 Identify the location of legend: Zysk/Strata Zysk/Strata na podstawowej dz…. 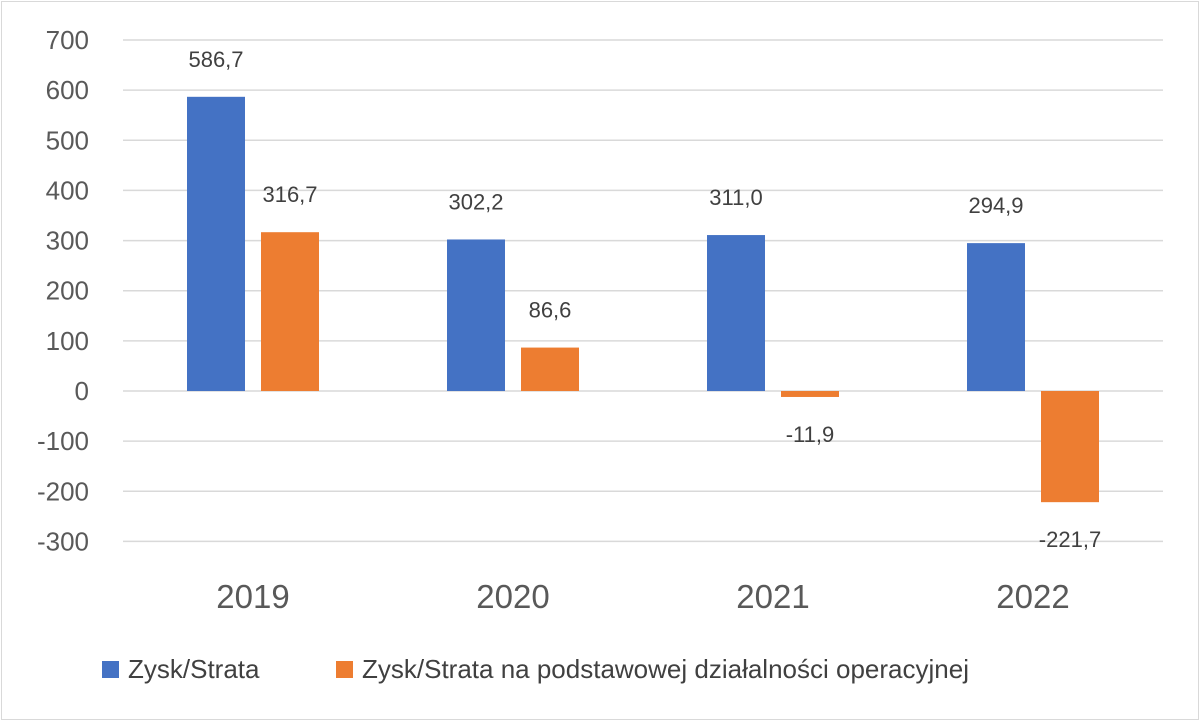
(535, 669).